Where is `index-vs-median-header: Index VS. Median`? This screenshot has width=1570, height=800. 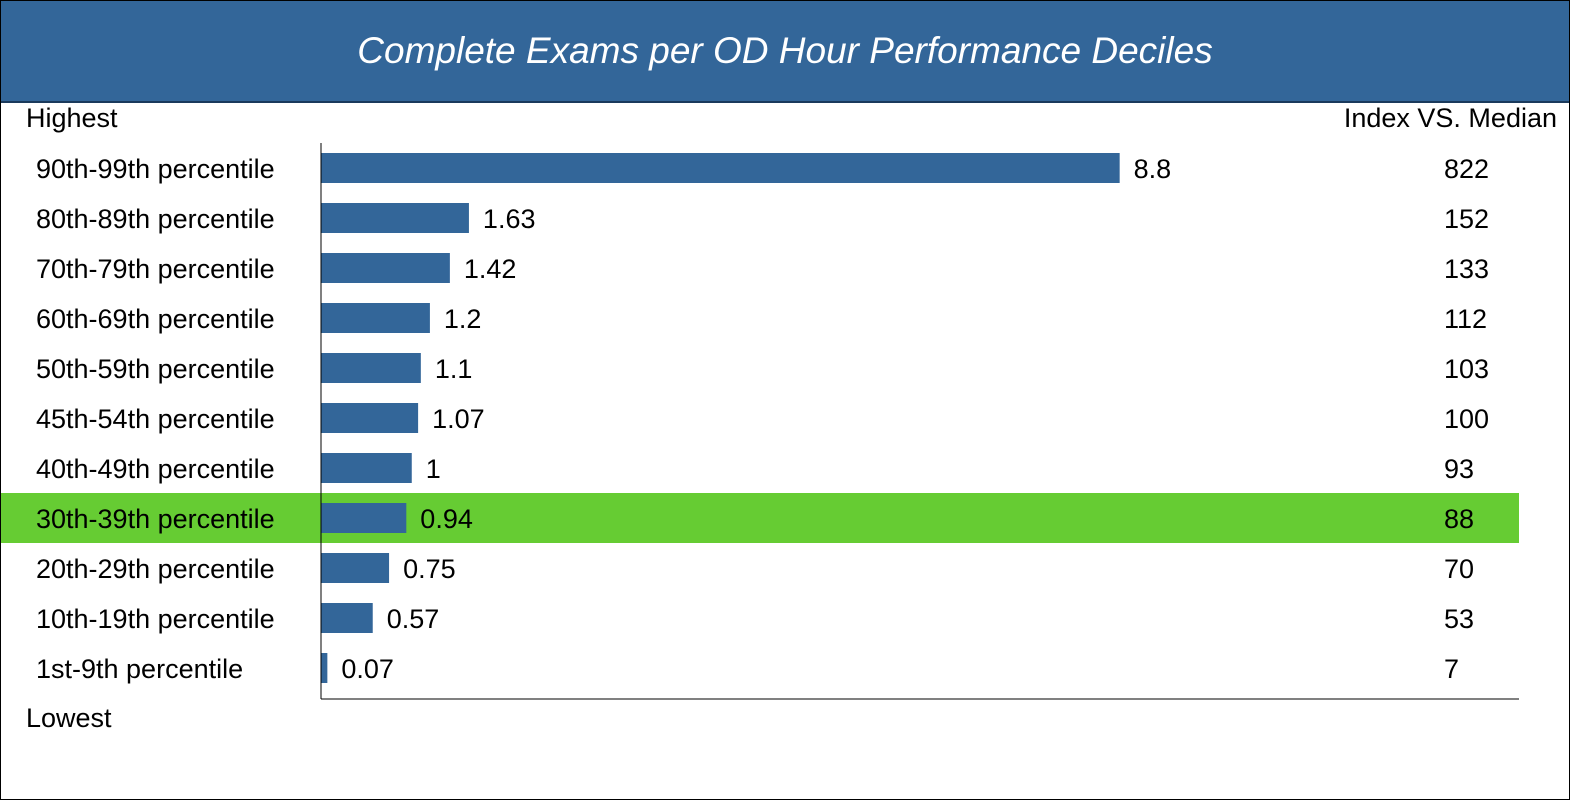
index-vs-median-header: Index VS. Median is located at coordinates (1450, 118).